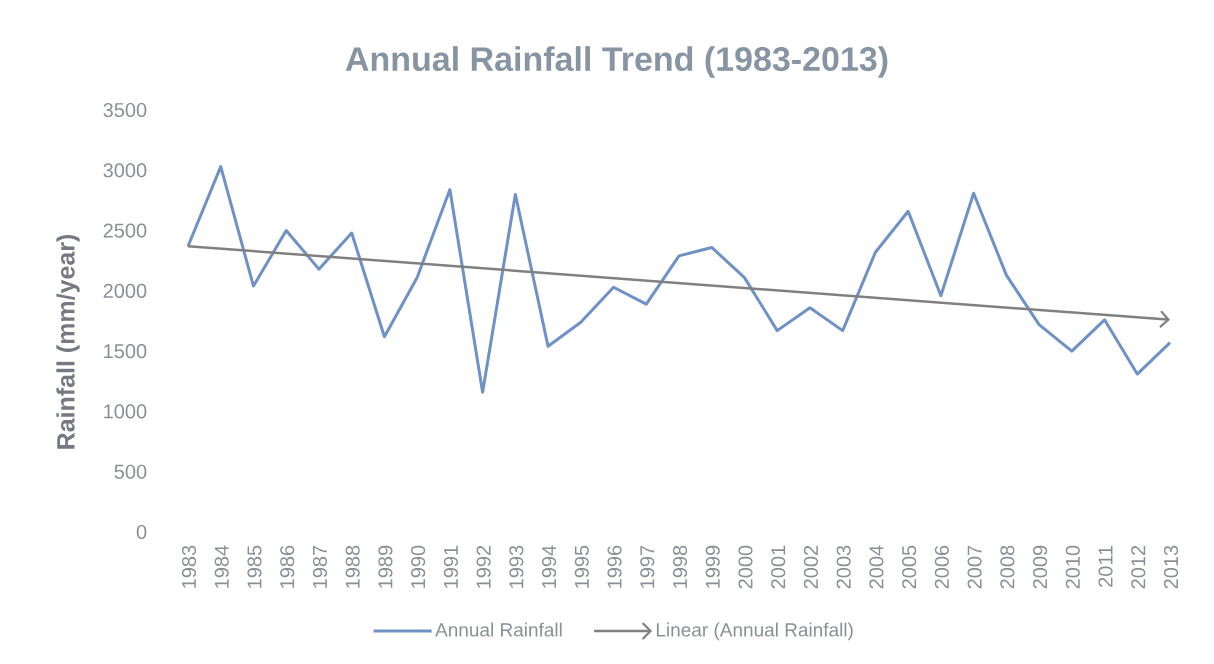 This screenshot has height=664, width=1214. What do you see at coordinates (125, 170) in the screenshot?
I see `y-tick-label: 3000` at bounding box center [125, 170].